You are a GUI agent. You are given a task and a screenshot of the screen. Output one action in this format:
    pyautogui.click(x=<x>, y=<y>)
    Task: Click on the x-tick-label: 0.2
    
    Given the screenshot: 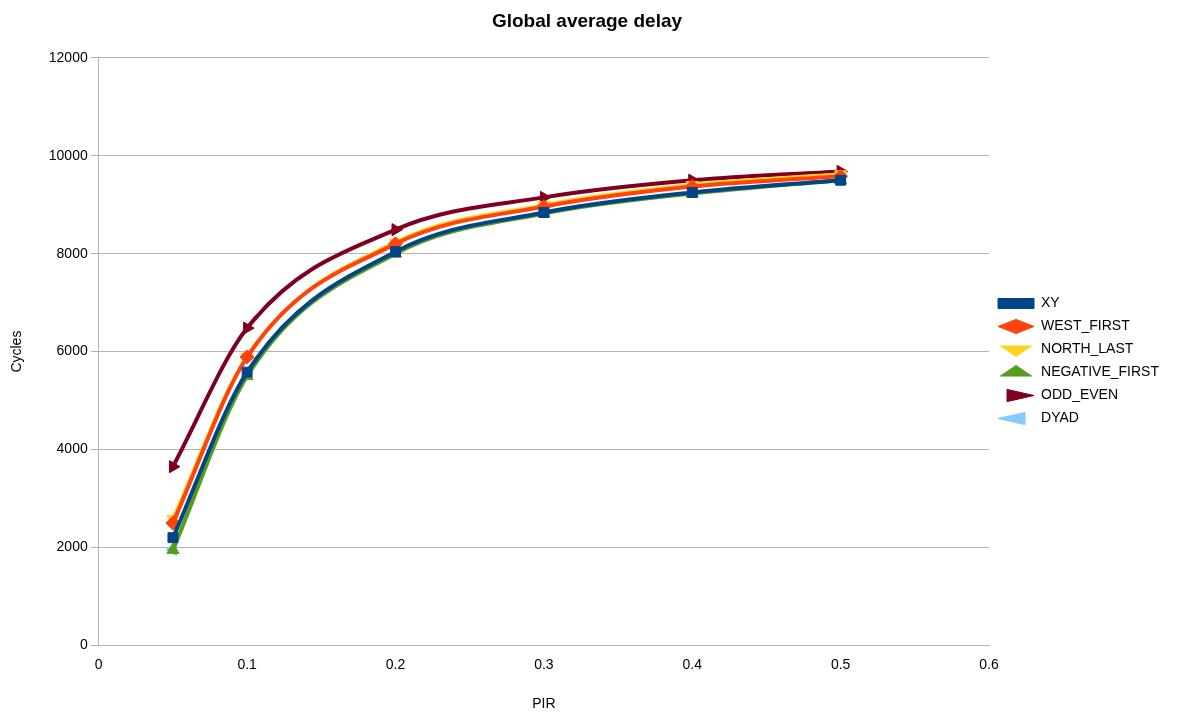 What is the action you would take?
    pyautogui.click(x=395, y=663)
    